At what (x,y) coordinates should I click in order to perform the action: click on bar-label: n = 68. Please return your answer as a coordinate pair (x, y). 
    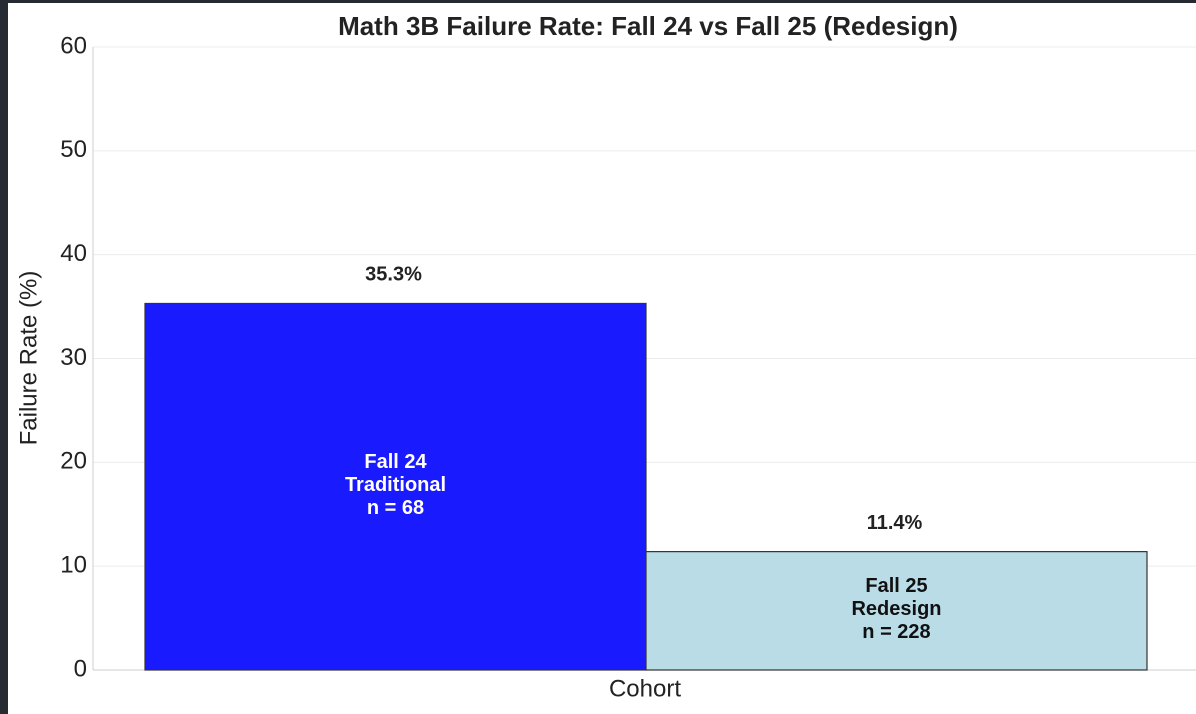
    Looking at the image, I should click on (395, 508).